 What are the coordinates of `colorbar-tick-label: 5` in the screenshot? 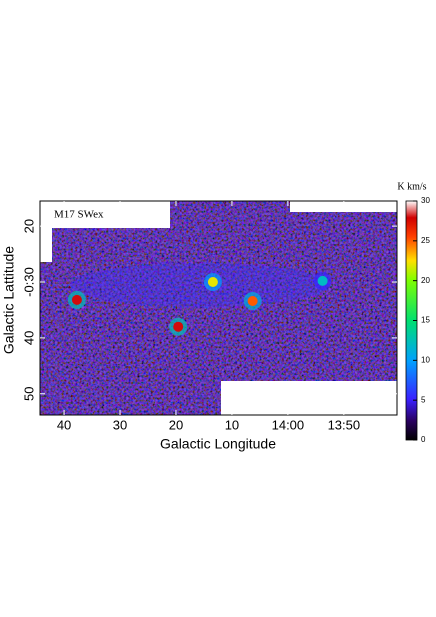 It's located at (423, 399).